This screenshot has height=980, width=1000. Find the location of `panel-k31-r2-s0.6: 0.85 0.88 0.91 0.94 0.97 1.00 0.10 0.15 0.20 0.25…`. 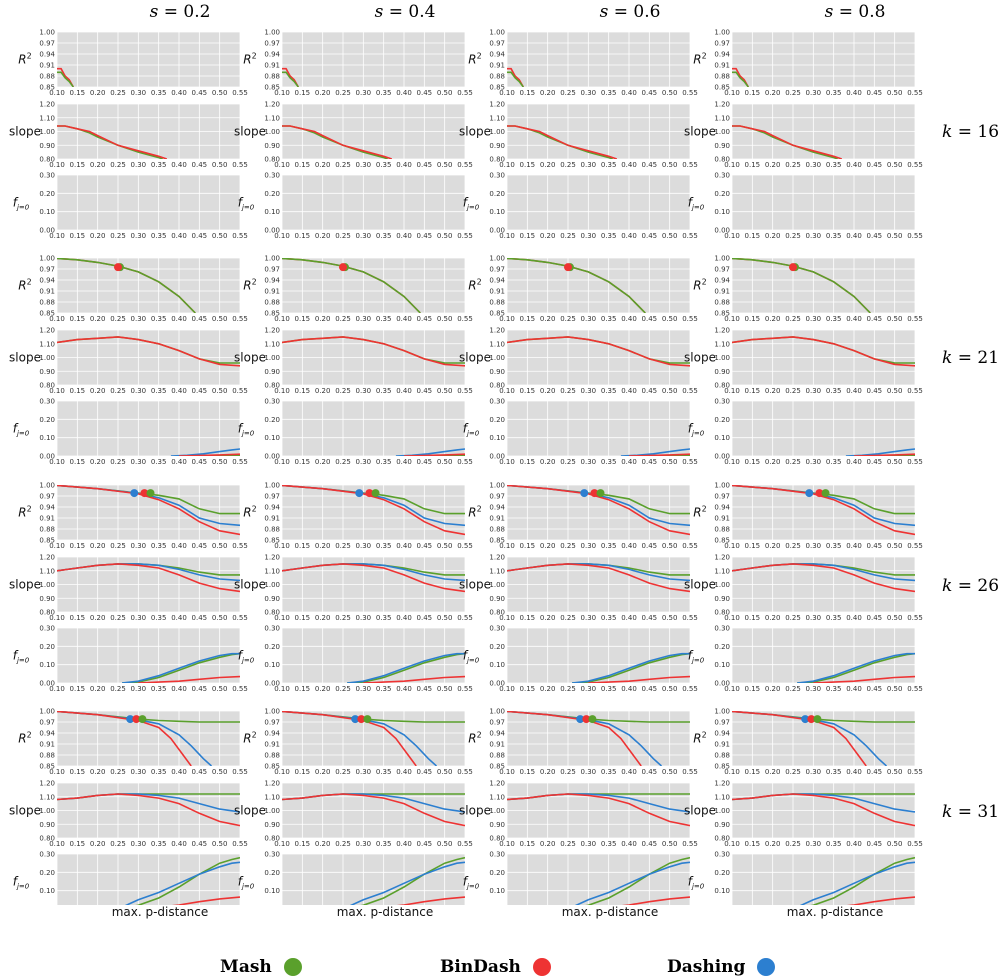

panel-k31-r2-s0.6: 0.85 0.88 0.91 0.94 0.97 1.00 0.10 0.15 0.20 0.25… is located at coordinates (583, 742).